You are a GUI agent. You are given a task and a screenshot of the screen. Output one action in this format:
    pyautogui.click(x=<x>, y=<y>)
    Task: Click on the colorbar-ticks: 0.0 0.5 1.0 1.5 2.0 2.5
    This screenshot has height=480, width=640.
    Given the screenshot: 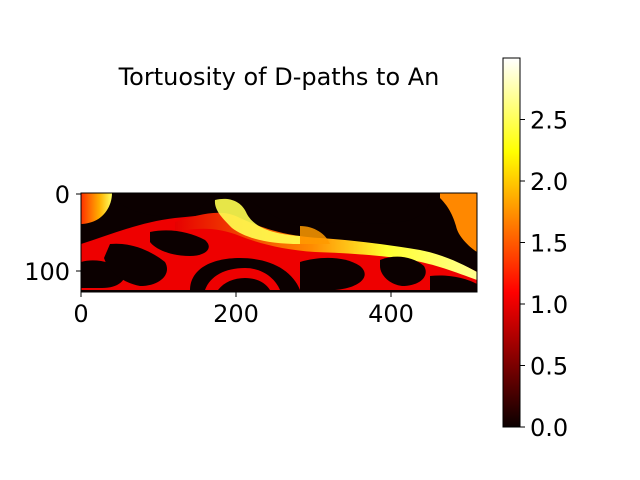 What is the action you would take?
    pyautogui.click(x=544, y=274)
    